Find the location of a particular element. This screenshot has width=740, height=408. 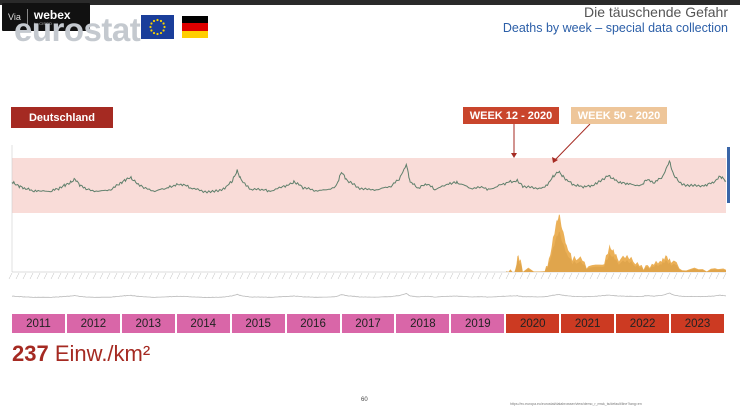

top-toolbar-strip is located at coordinates (370, 2).